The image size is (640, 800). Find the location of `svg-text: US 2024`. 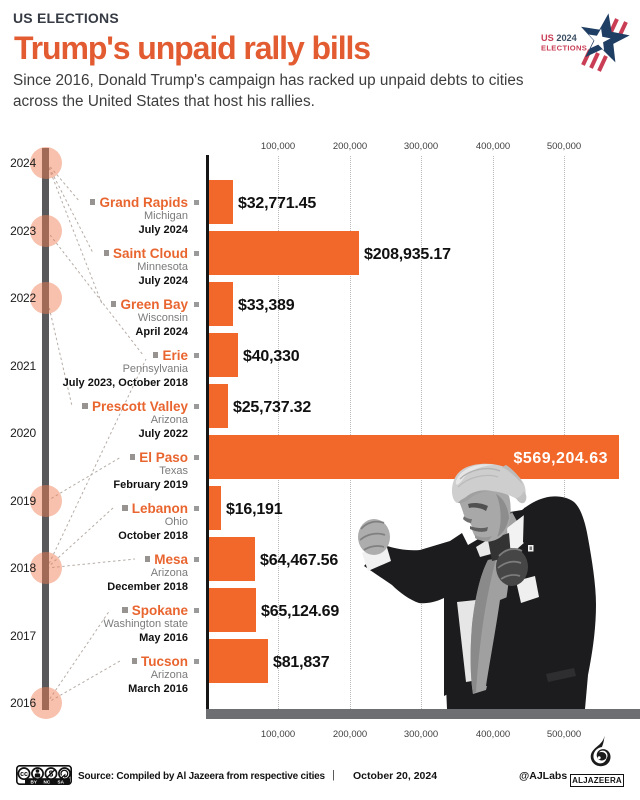

svg-text: US 2024 is located at coordinates (559, 38).